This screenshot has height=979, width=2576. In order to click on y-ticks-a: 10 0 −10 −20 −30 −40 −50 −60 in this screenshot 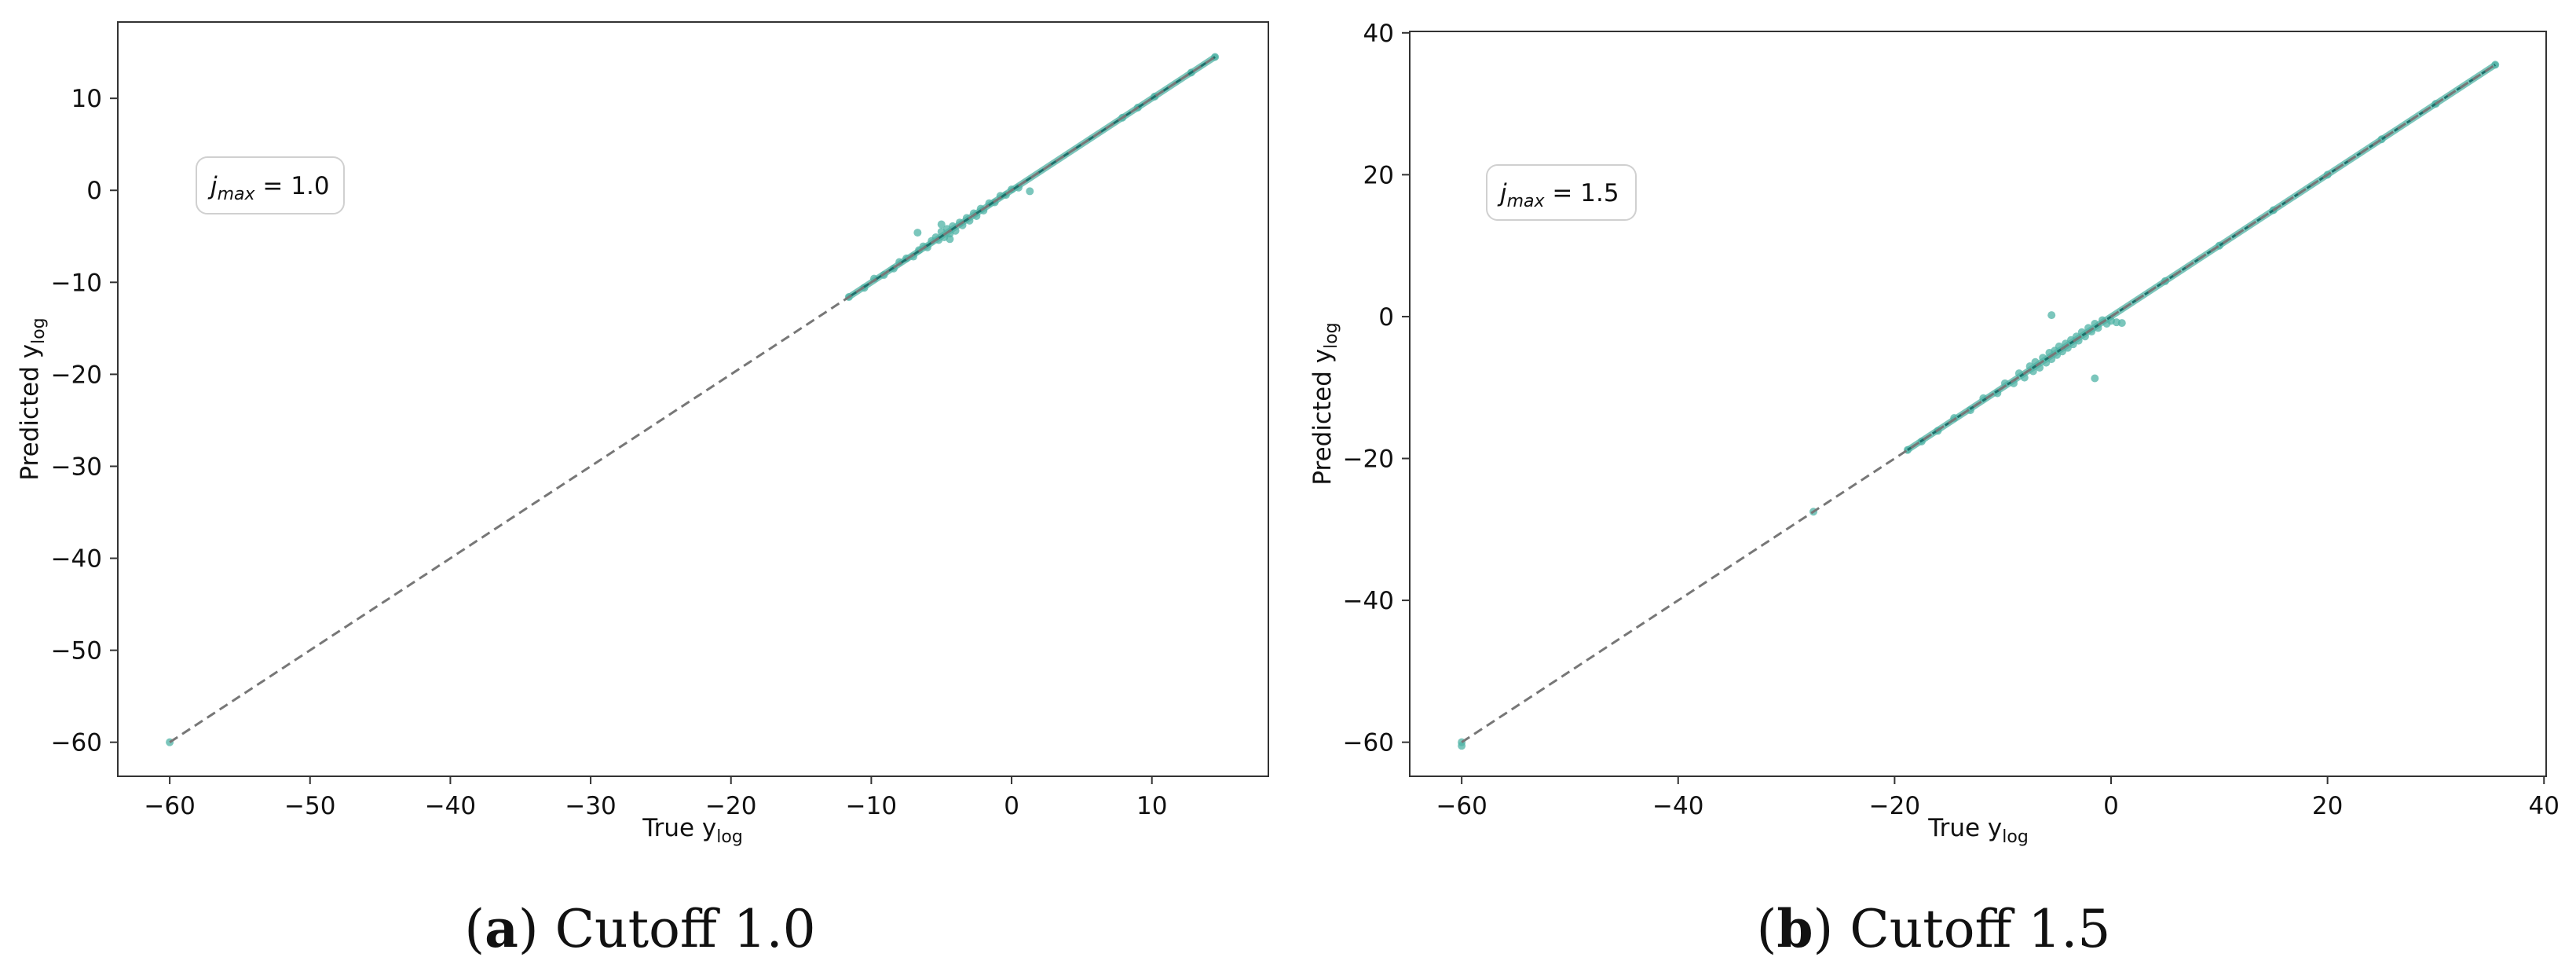, I will do `click(85, 421)`.